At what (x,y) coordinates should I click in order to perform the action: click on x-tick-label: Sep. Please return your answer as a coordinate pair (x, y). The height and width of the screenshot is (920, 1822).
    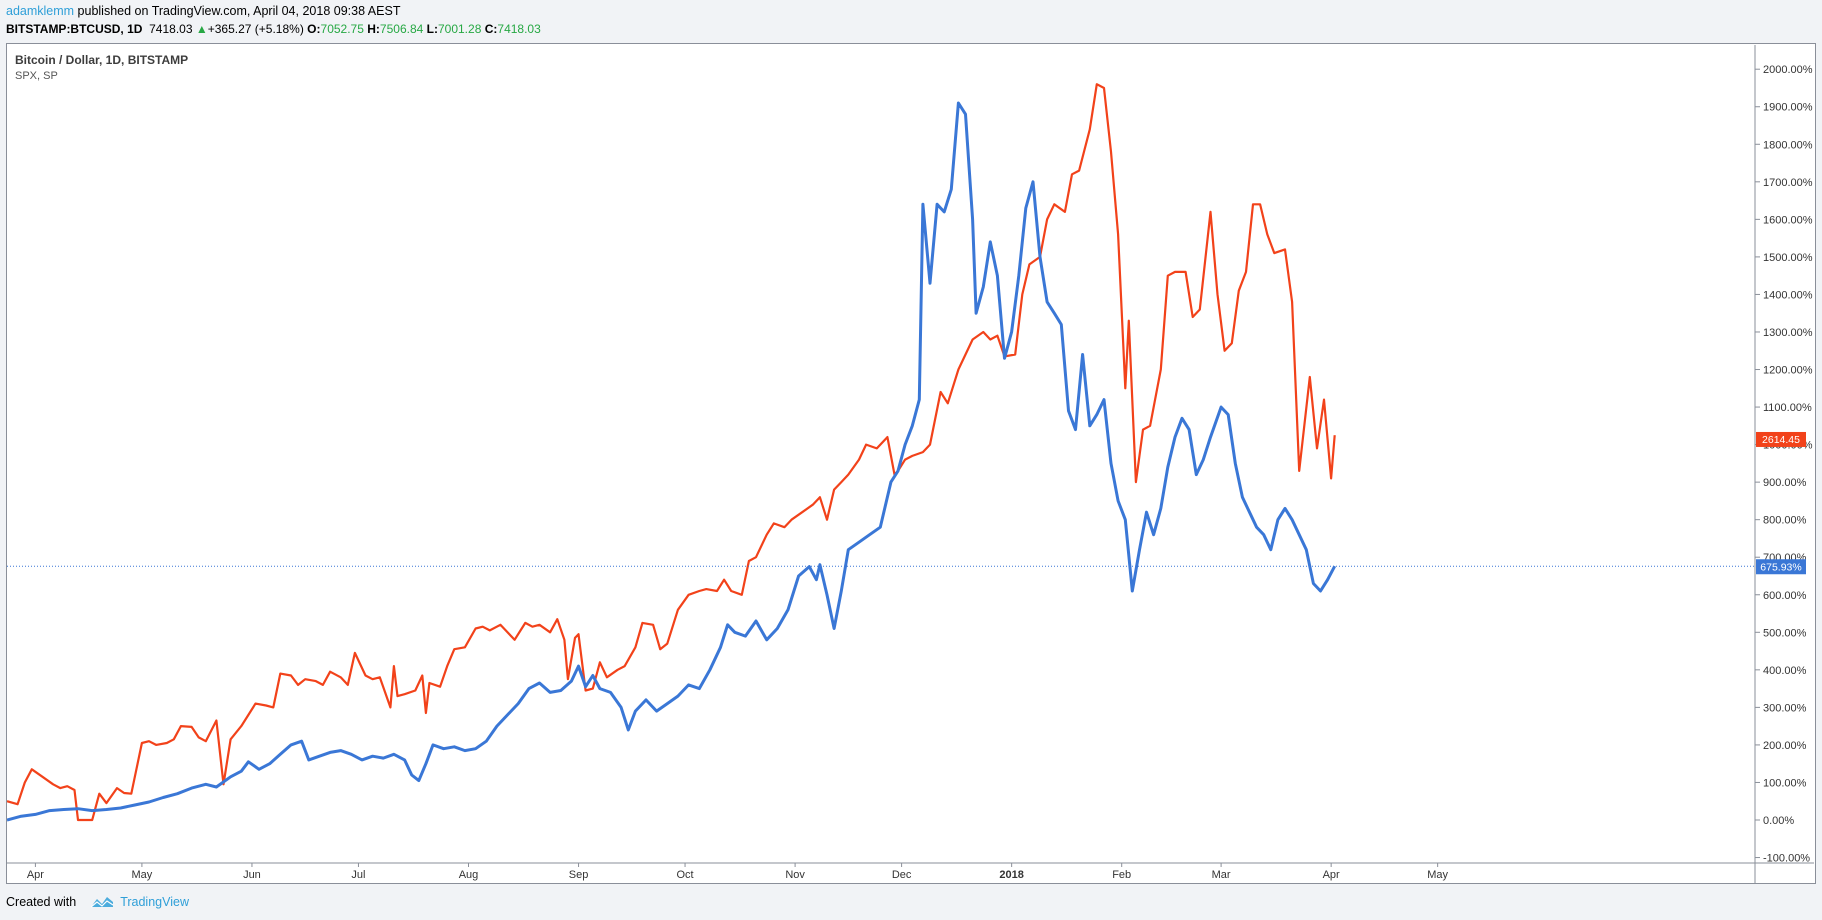
    Looking at the image, I should click on (579, 875).